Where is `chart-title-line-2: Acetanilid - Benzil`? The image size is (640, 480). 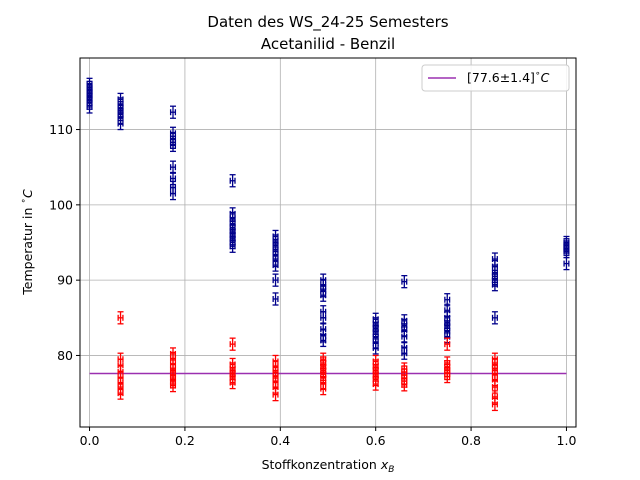 chart-title-line-2: Acetanilid - Benzil is located at coordinates (328, 44).